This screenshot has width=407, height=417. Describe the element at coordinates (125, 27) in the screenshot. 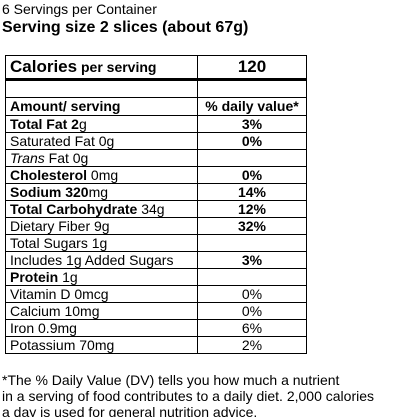

I see `serving-size: Serving size 2 slices (about 67g)` at that location.